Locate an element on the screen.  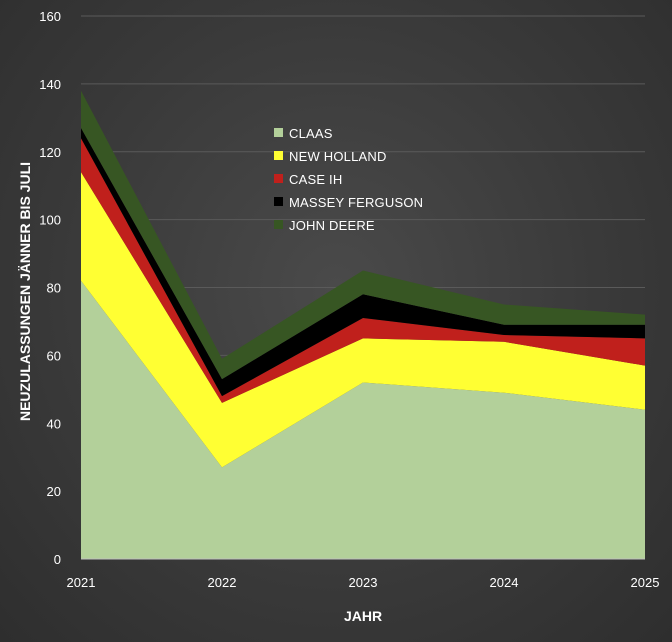
legend-label: CLAAS is located at coordinates (311, 133).